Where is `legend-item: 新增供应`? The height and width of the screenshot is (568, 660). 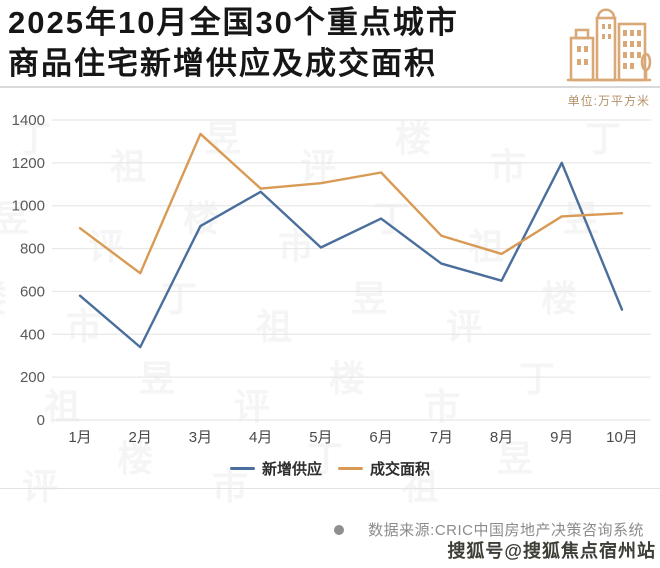
legend-item: 新增供应 is located at coordinates (275, 468).